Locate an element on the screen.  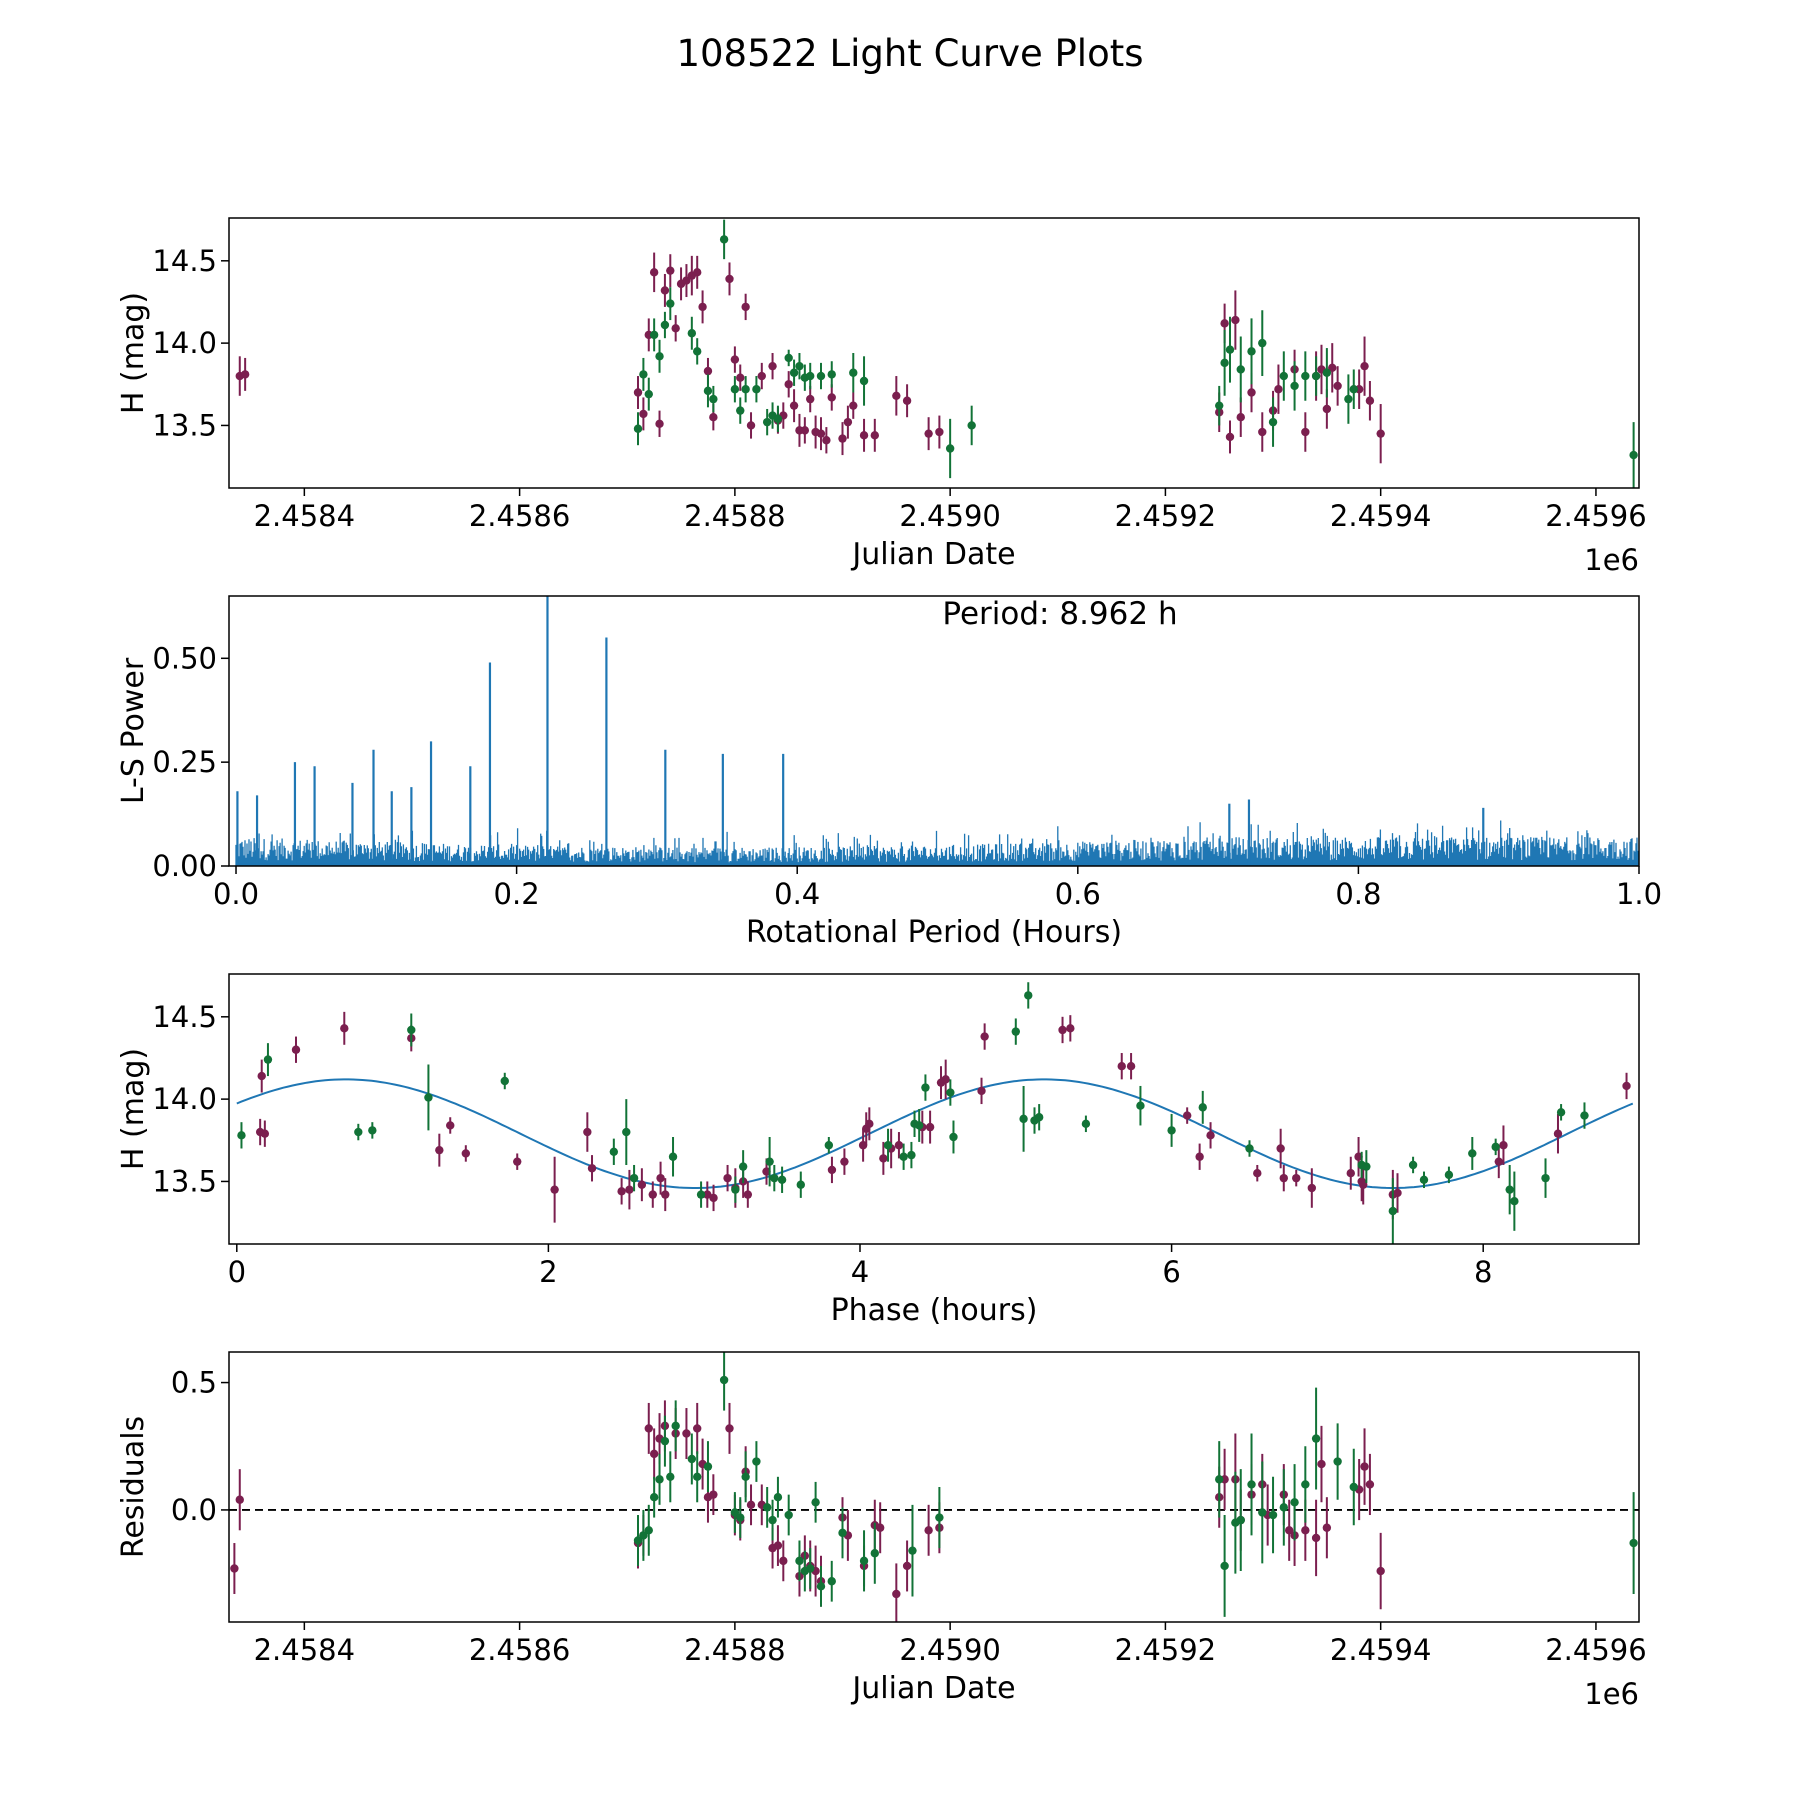
phase-folded-ylabel: H (mag) is located at coordinates (133, 1109).